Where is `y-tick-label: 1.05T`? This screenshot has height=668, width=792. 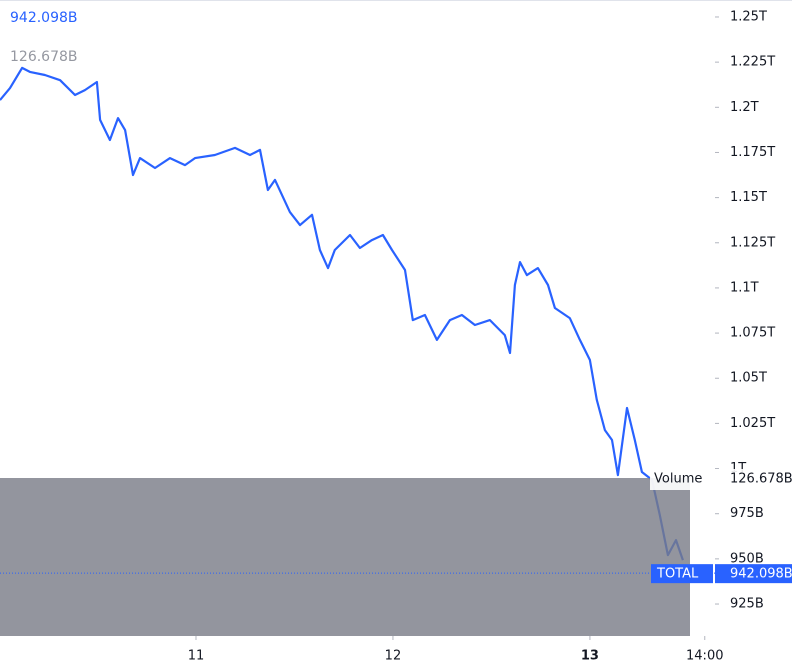 y-tick-label: 1.05T is located at coordinates (748, 378).